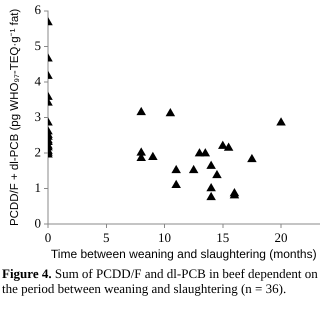 The width and height of the screenshot is (325, 309). What do you see at coordinates (37, 116) in the screenshot?
I see `y-tick-label: 3` at bounding box center [37, 116].